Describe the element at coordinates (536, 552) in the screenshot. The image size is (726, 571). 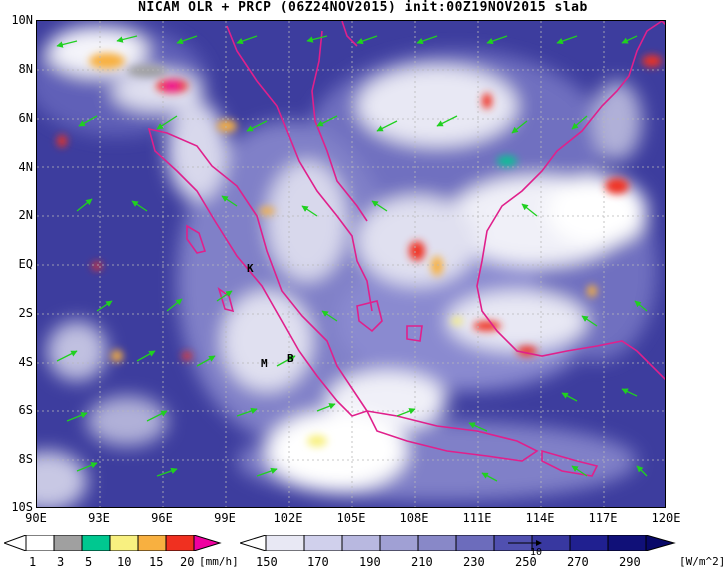
I see `wind-reference-label: 10` at that location.